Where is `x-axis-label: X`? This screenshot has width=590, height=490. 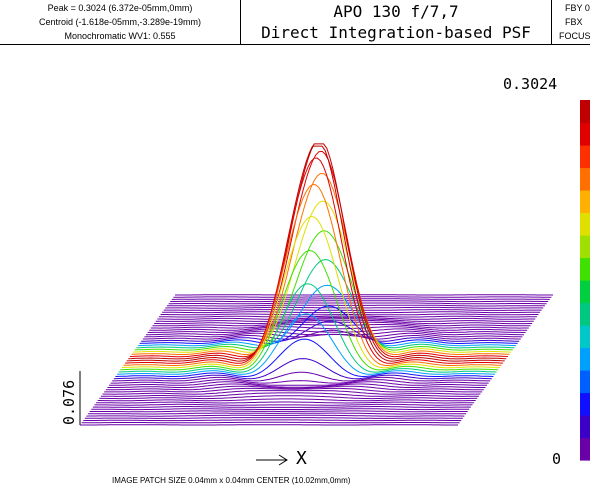
x-axis-label: X is located at coordinates (301, 458).